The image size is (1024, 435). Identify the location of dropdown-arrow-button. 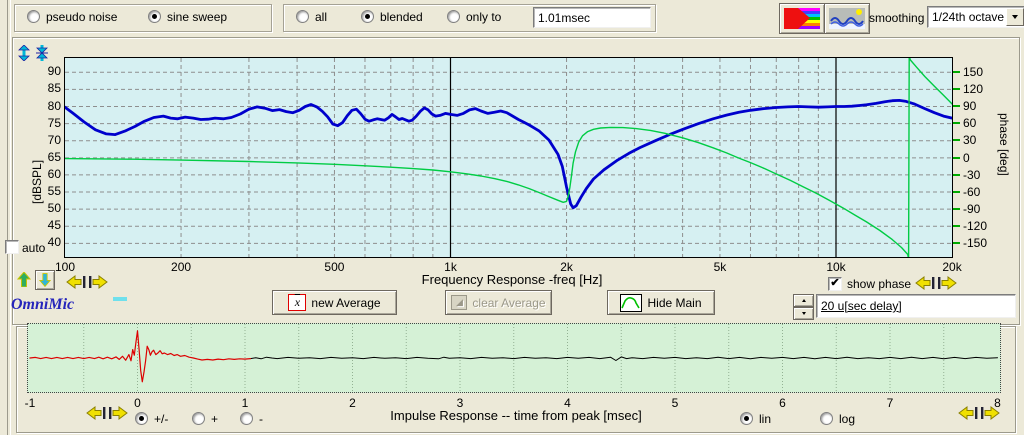
(1015, 17).